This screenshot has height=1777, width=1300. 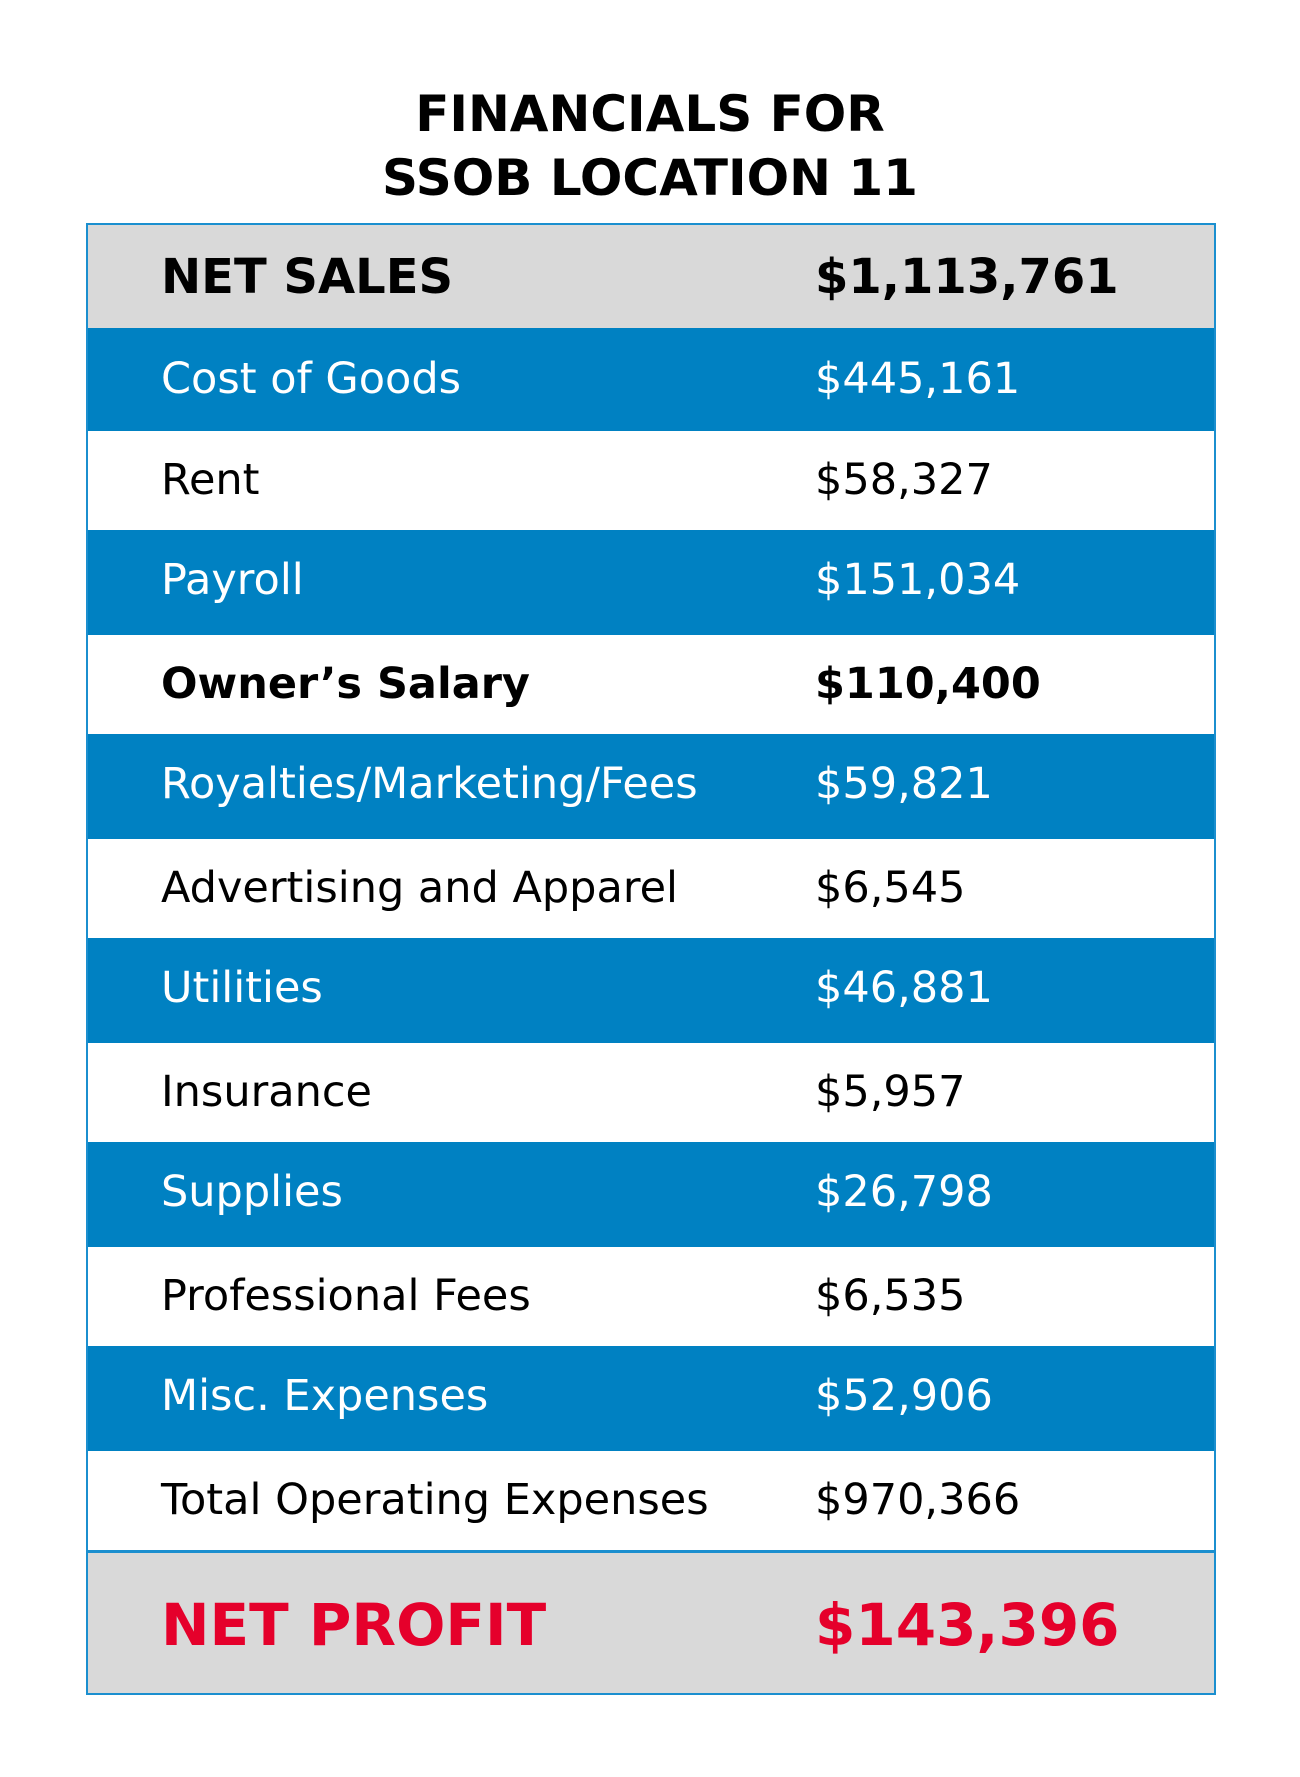 I want to click on row-label: Cost of Goods, so click(x=311, y=379).